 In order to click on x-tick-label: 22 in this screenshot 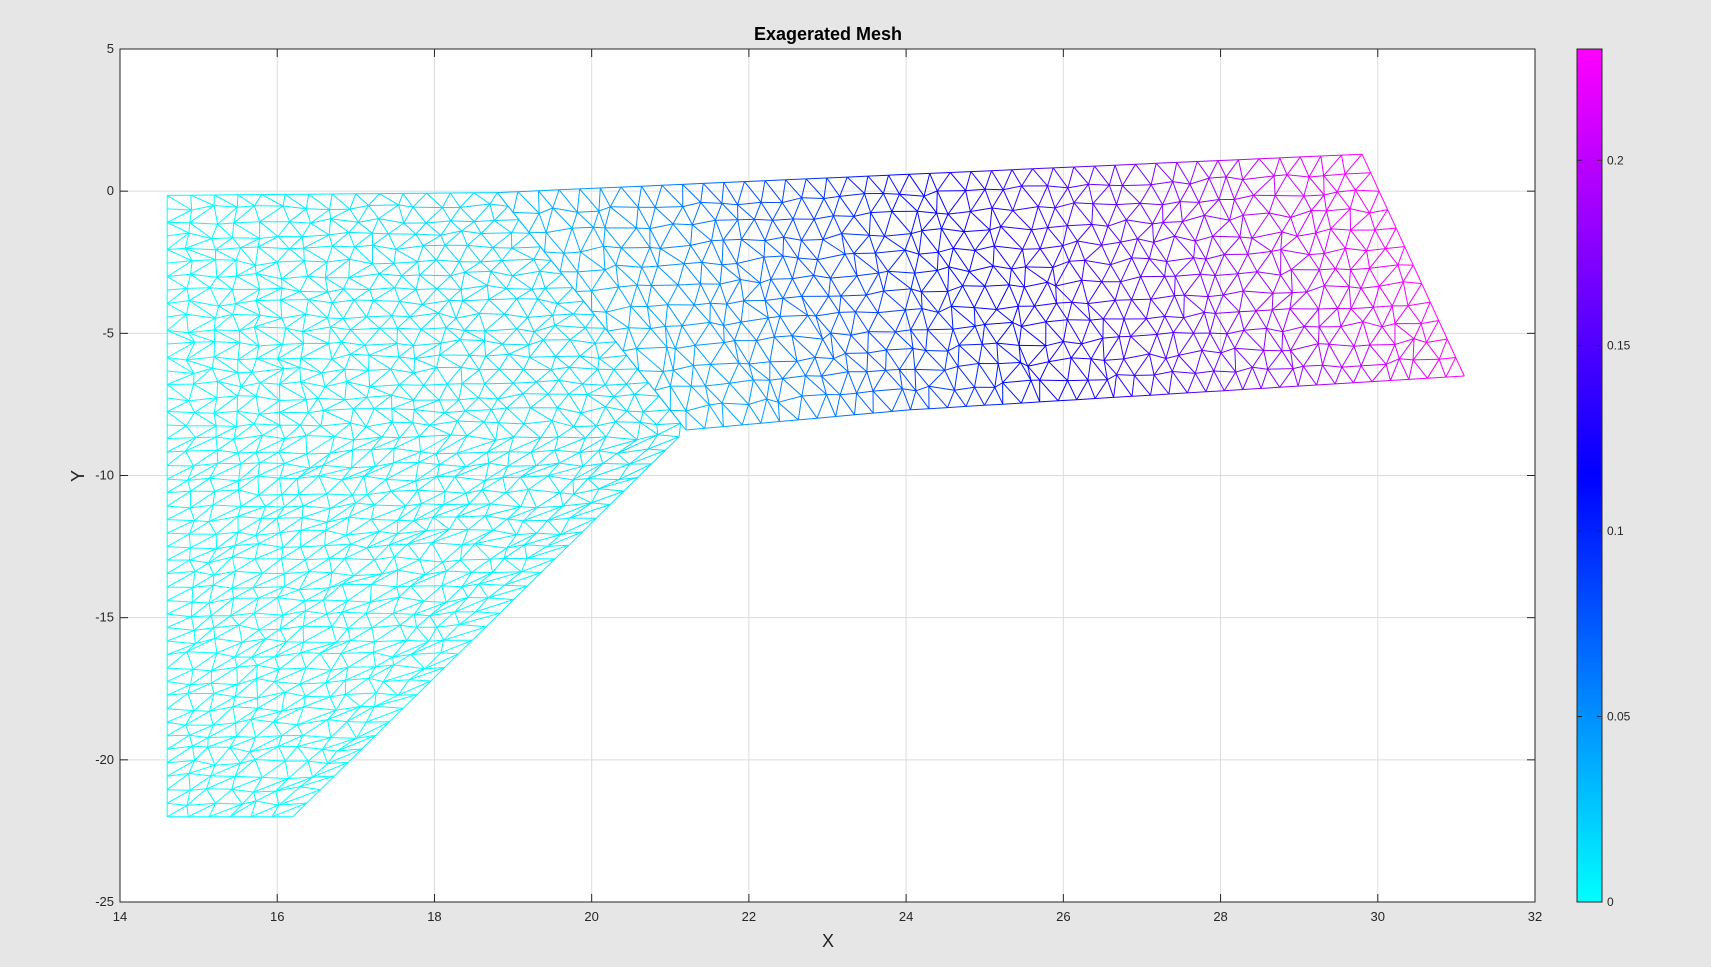, I will do `click(749, 916)`.